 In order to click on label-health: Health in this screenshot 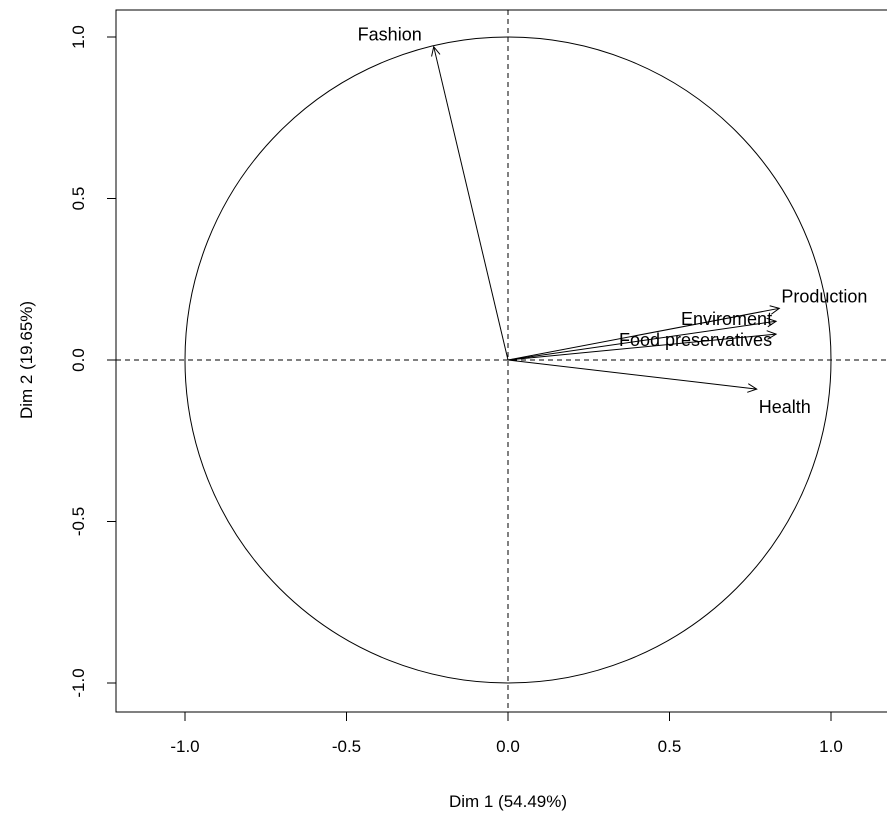, I will do `click(785, 407)`.